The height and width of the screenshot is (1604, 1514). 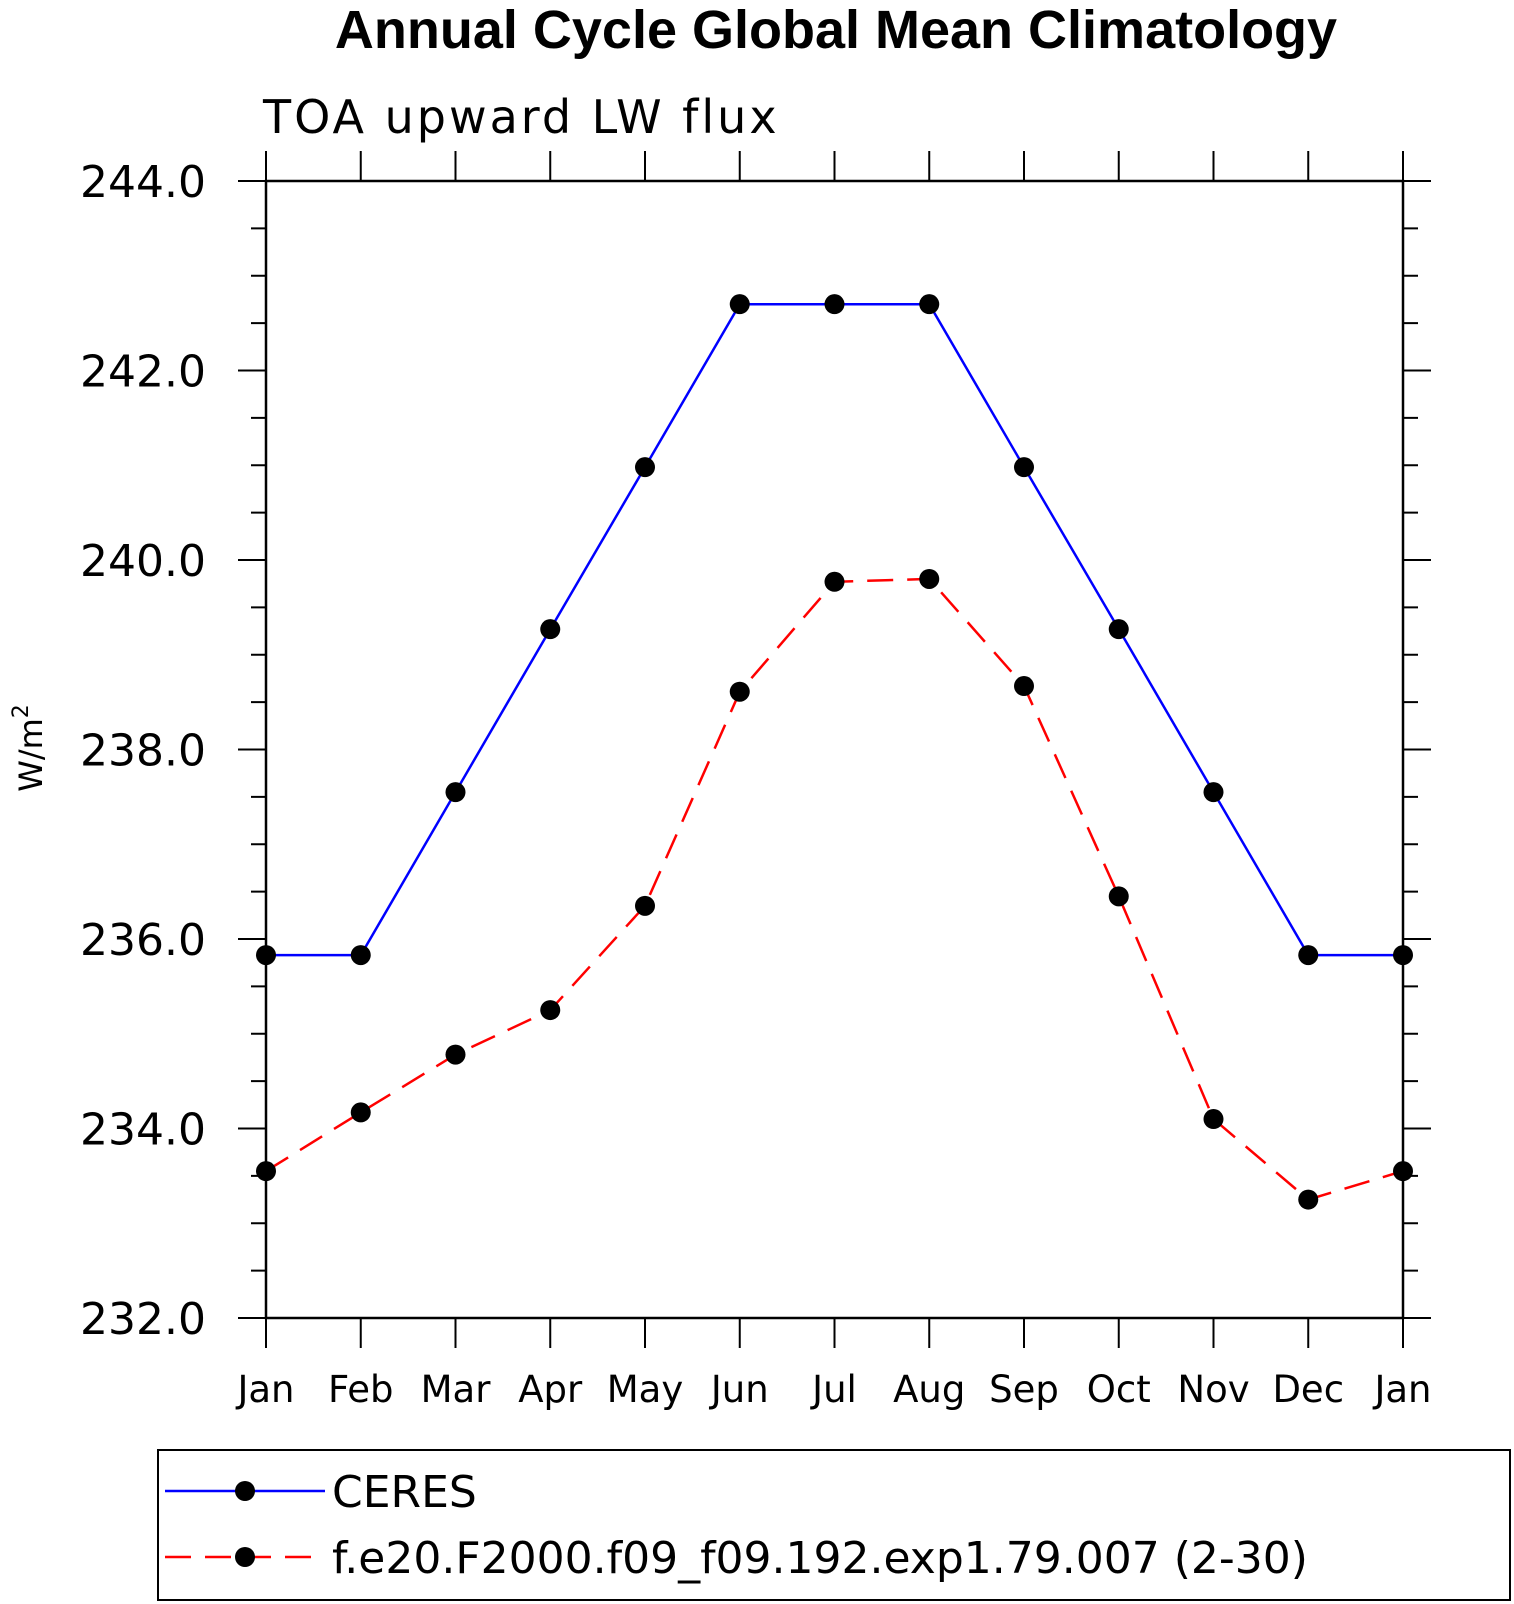 What do you see at coordinates (143, 372) in the screenshot?
I see `y-tick-label: 242.0` at bounding box center [143, 372].